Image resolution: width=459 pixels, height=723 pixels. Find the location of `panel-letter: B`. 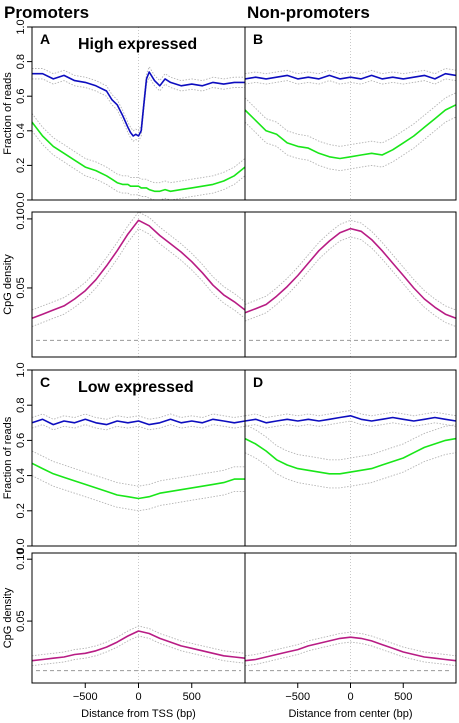

panel-letter: B is located at coordinates (258, 39).